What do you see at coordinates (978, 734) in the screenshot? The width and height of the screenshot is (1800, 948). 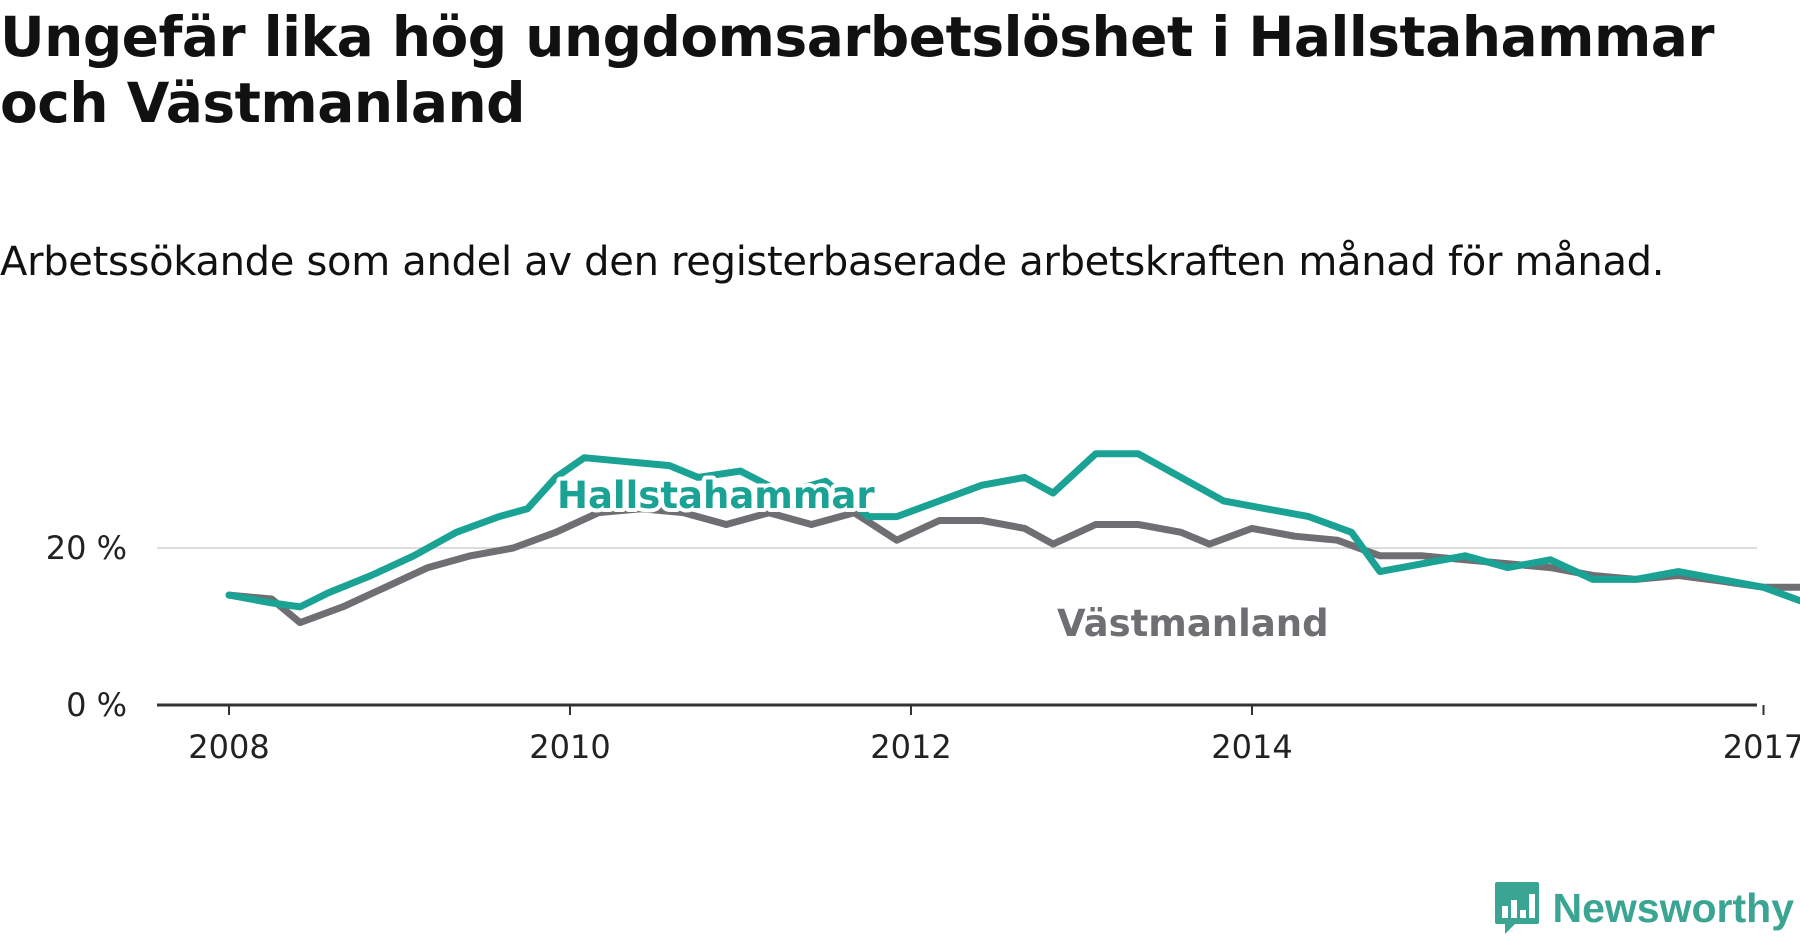 I see `x-axis: 200820102012201420172019202120232025` at bounding box center [978, 734].